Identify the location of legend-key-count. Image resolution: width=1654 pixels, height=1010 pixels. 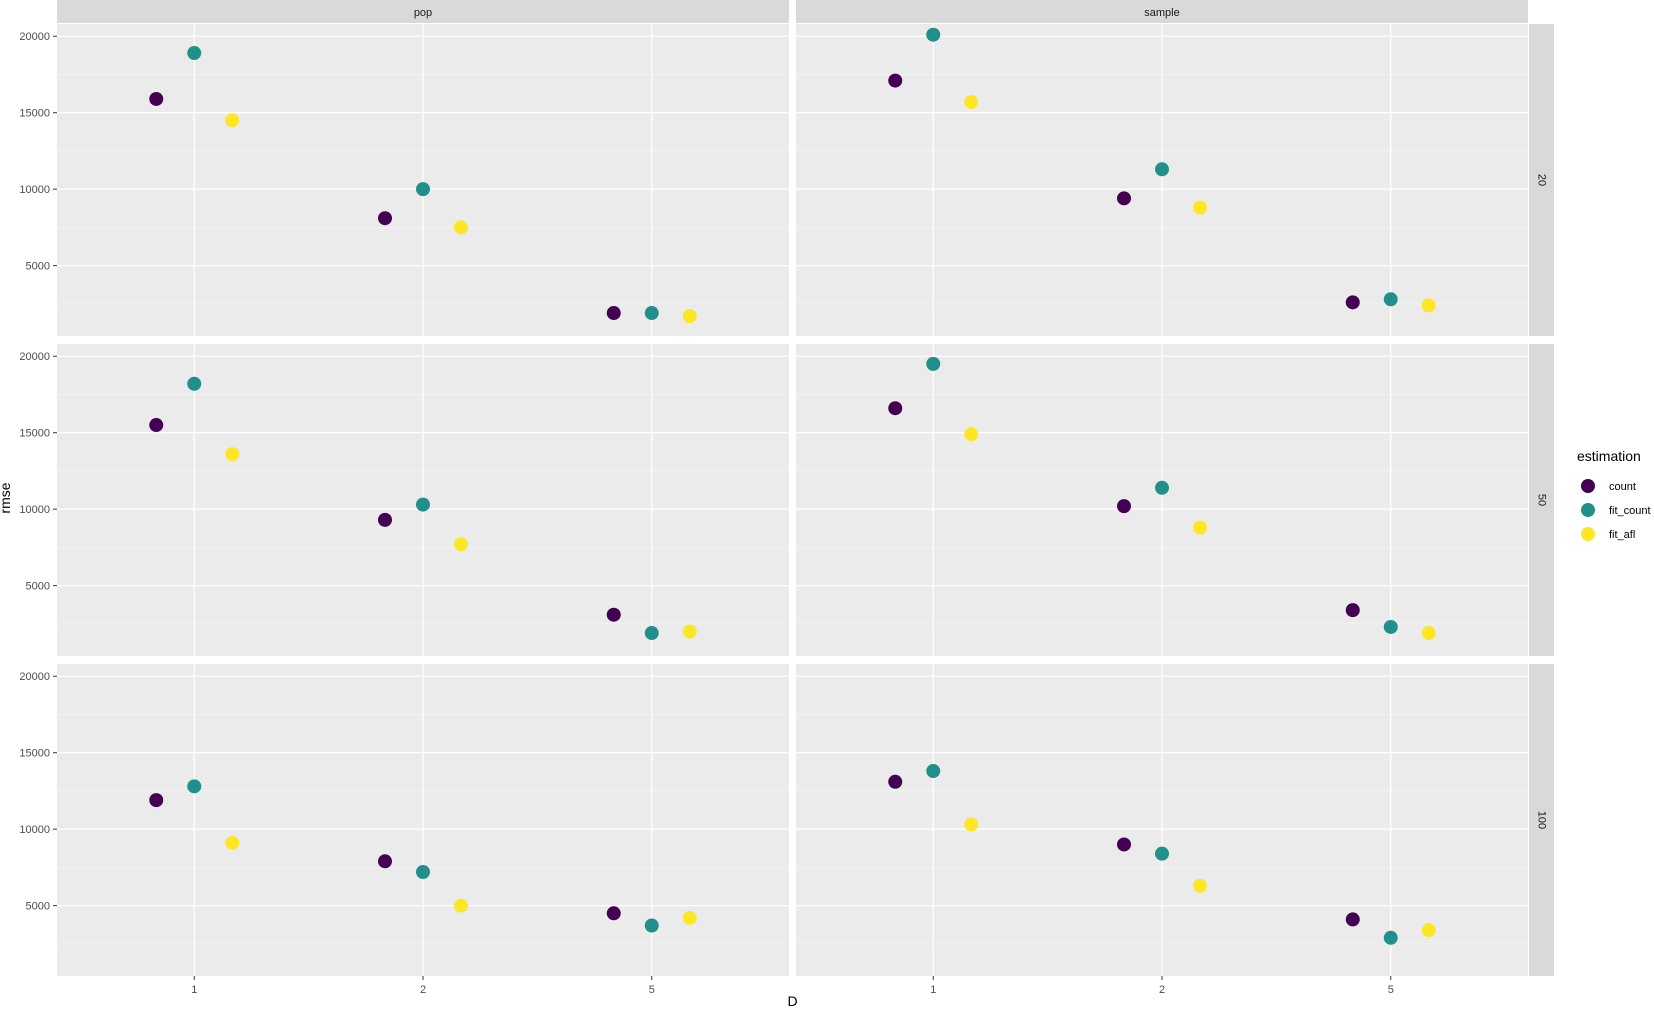
(1588, 486).